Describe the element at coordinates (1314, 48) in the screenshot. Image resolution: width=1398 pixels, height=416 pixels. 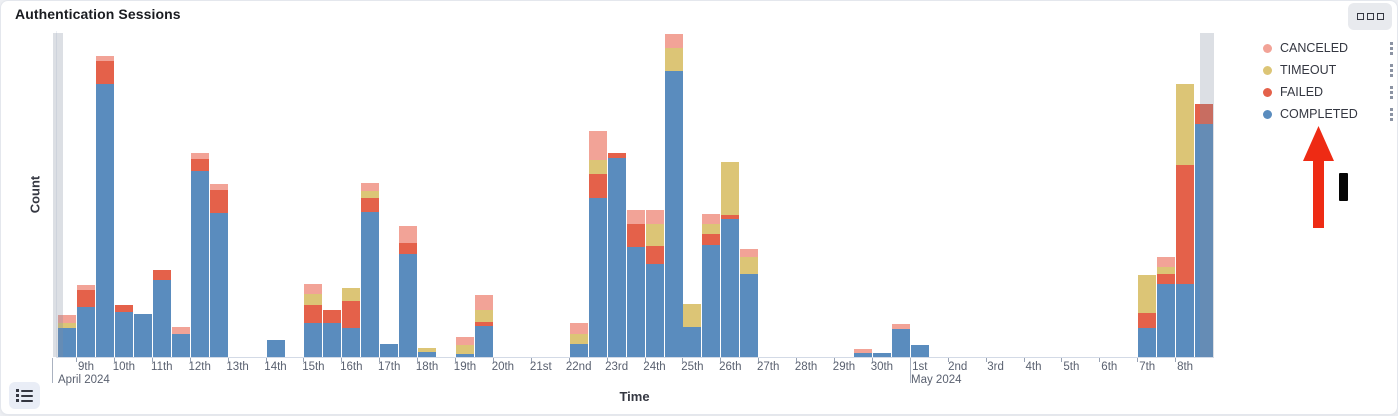
I see `legend-item-label: CANCELED` at that location.